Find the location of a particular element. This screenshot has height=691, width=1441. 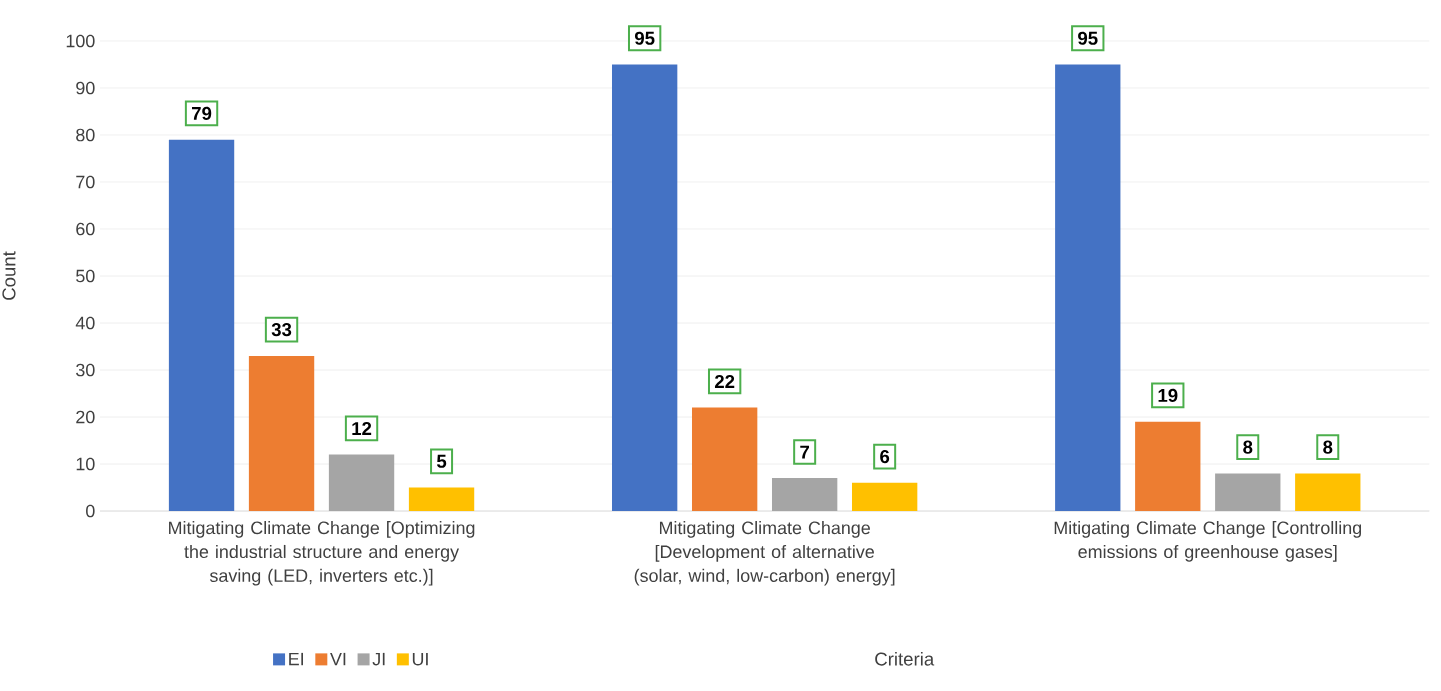

y-tick-label: 40 is located at coordinates (85, 323).